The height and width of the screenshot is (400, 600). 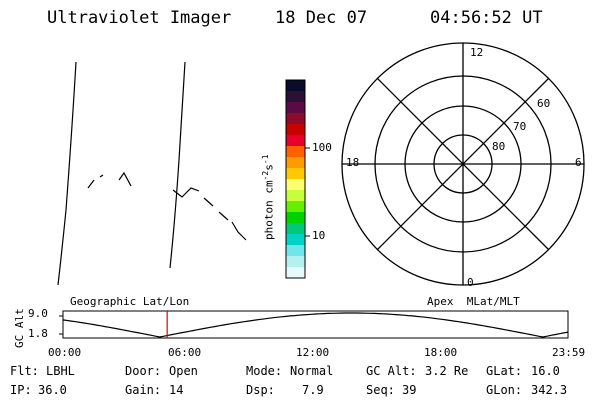 I want to click on mode-value: Normal, so click(x=312, y=371).